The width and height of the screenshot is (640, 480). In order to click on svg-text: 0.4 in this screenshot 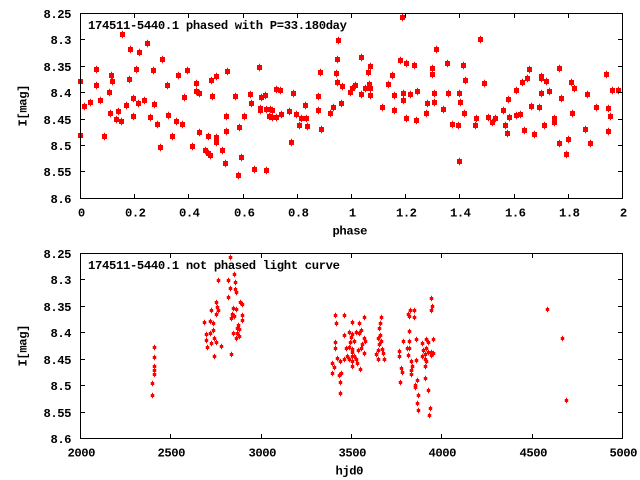, I will do `click(189, 213)`.